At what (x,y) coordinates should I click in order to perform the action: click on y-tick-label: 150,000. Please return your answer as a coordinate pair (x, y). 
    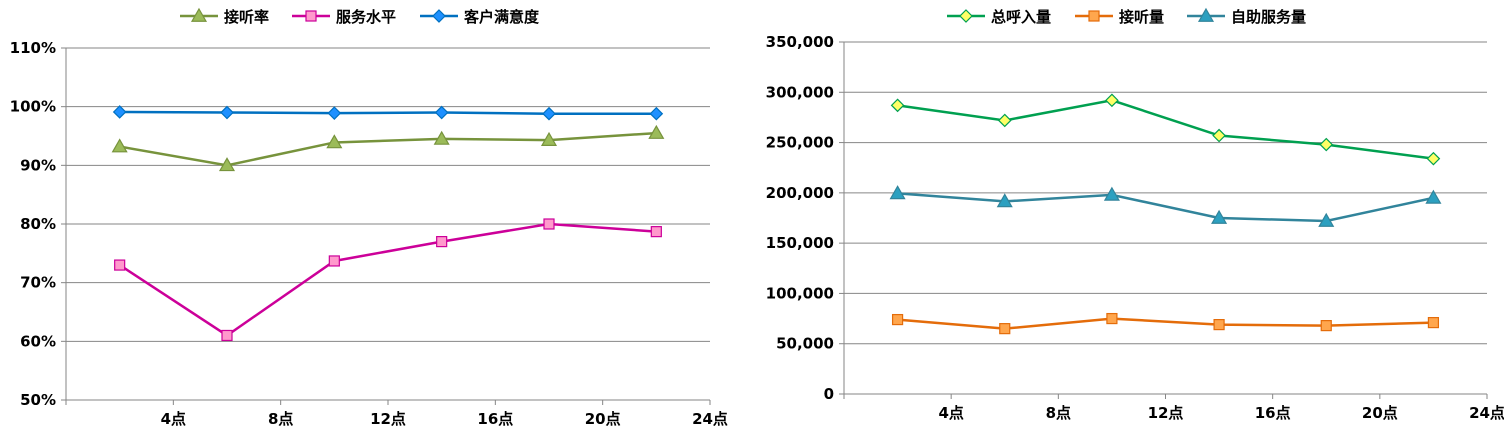
    Looking at the image, I should click on (800, 243).